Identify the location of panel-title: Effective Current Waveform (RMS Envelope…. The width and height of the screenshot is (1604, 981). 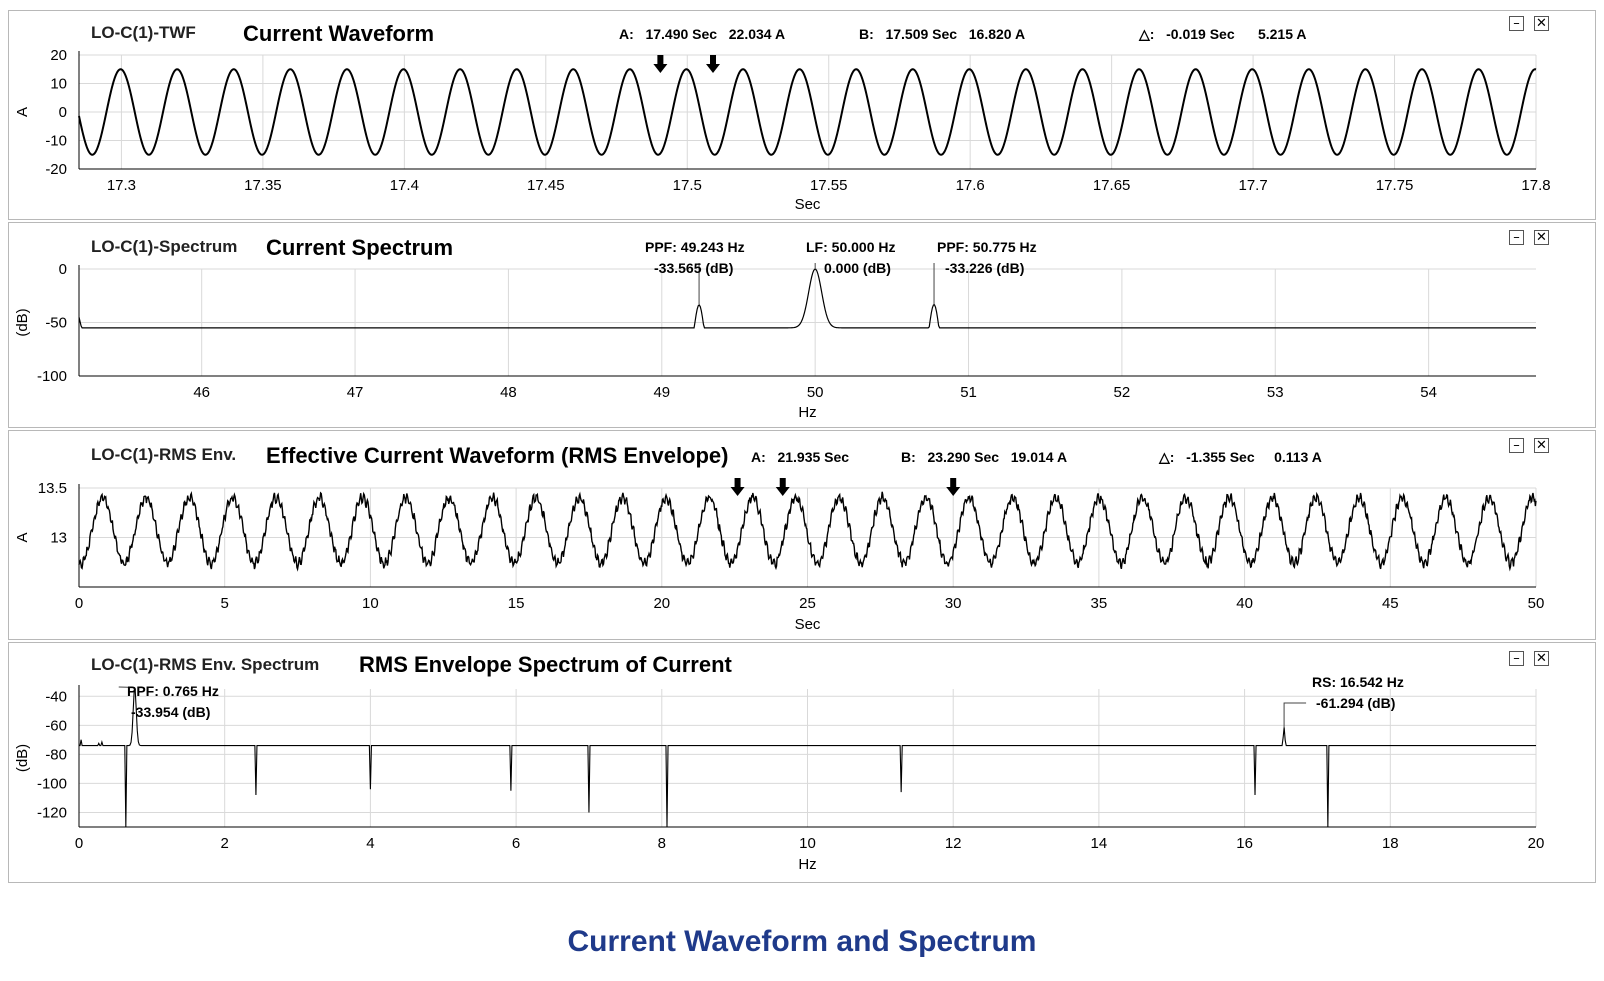
(497, 455).